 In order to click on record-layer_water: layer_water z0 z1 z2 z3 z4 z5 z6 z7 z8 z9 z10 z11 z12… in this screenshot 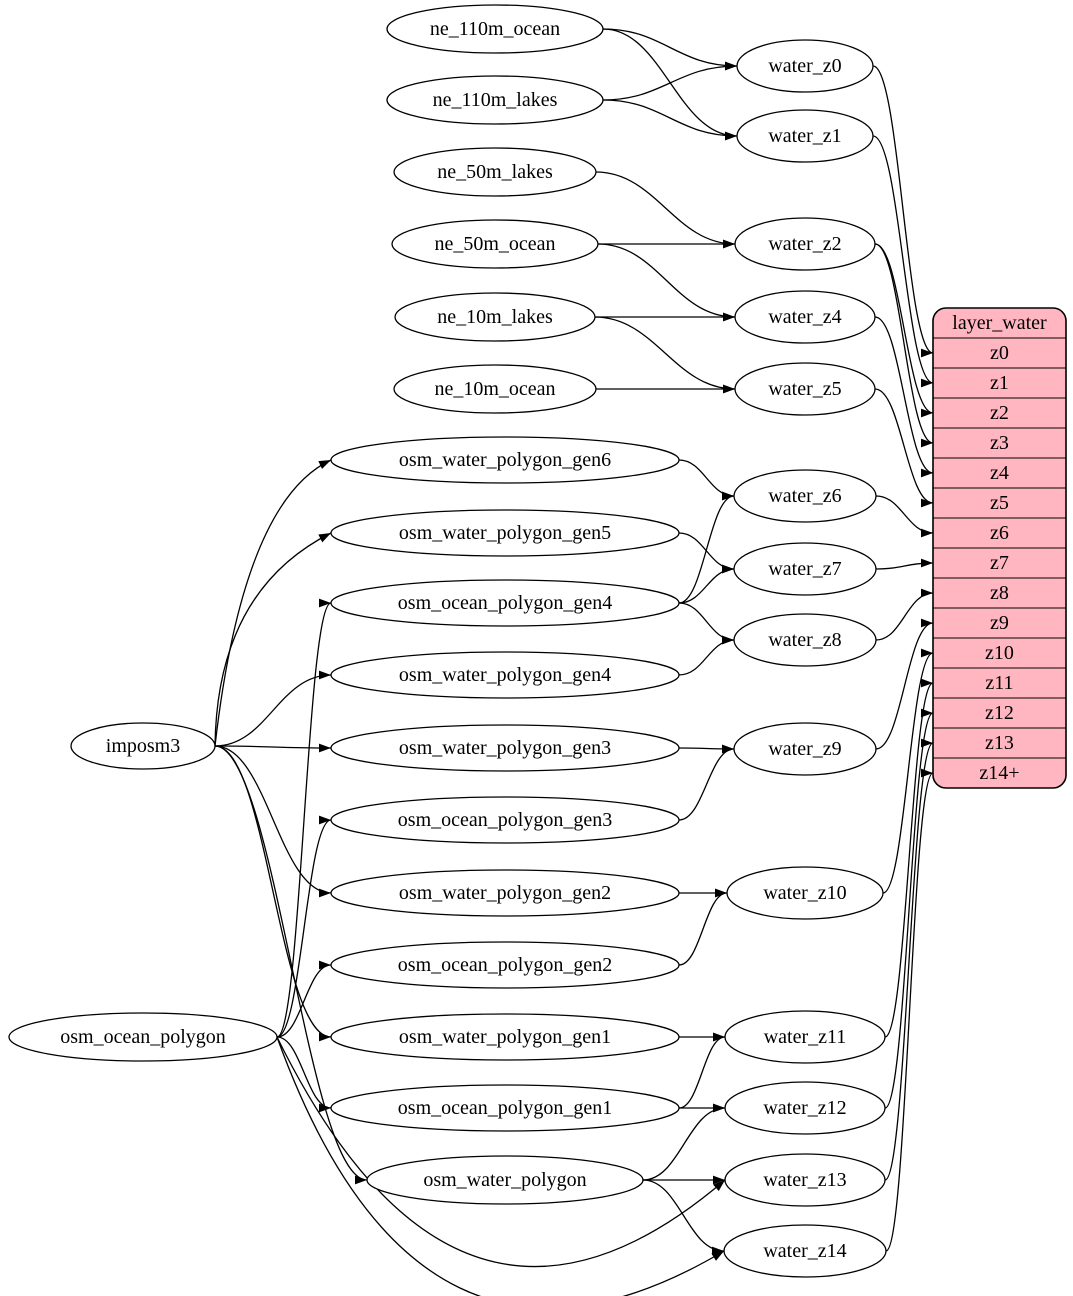, I will do `click(999, 548)`.